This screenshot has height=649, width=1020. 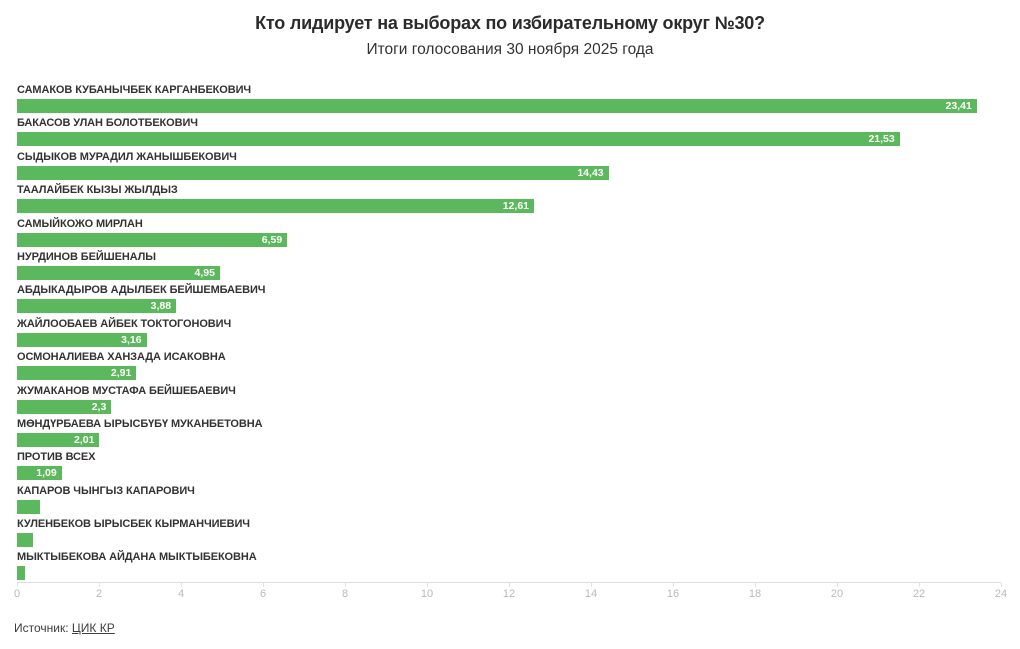 What do you see at coordinates (46, 473) in the screenshot?
I see `bar-value-label: 1,09` at bounding box center [46, 473].